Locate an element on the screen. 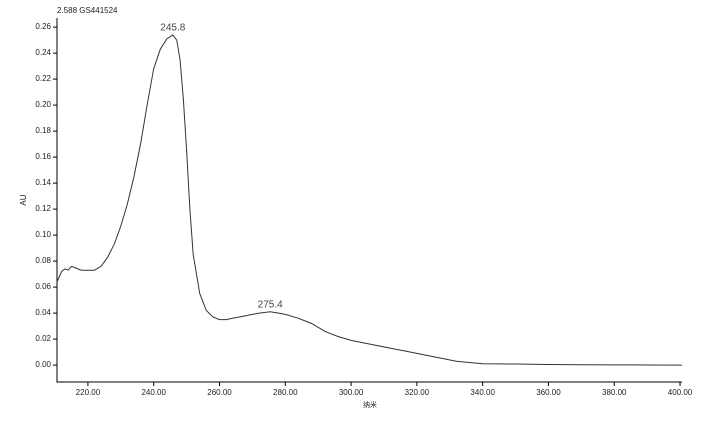  y-tick-label: 0.24 is located at coordinates (43, 52).